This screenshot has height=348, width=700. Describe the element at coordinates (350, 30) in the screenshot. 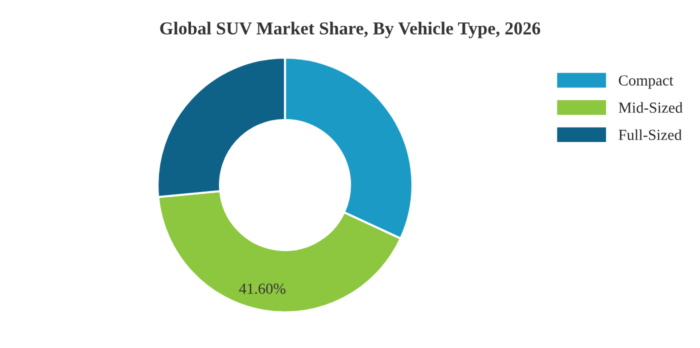

I see `chart-title: Global SUV Market Share, By Vehicle Type, 2026` at that location.